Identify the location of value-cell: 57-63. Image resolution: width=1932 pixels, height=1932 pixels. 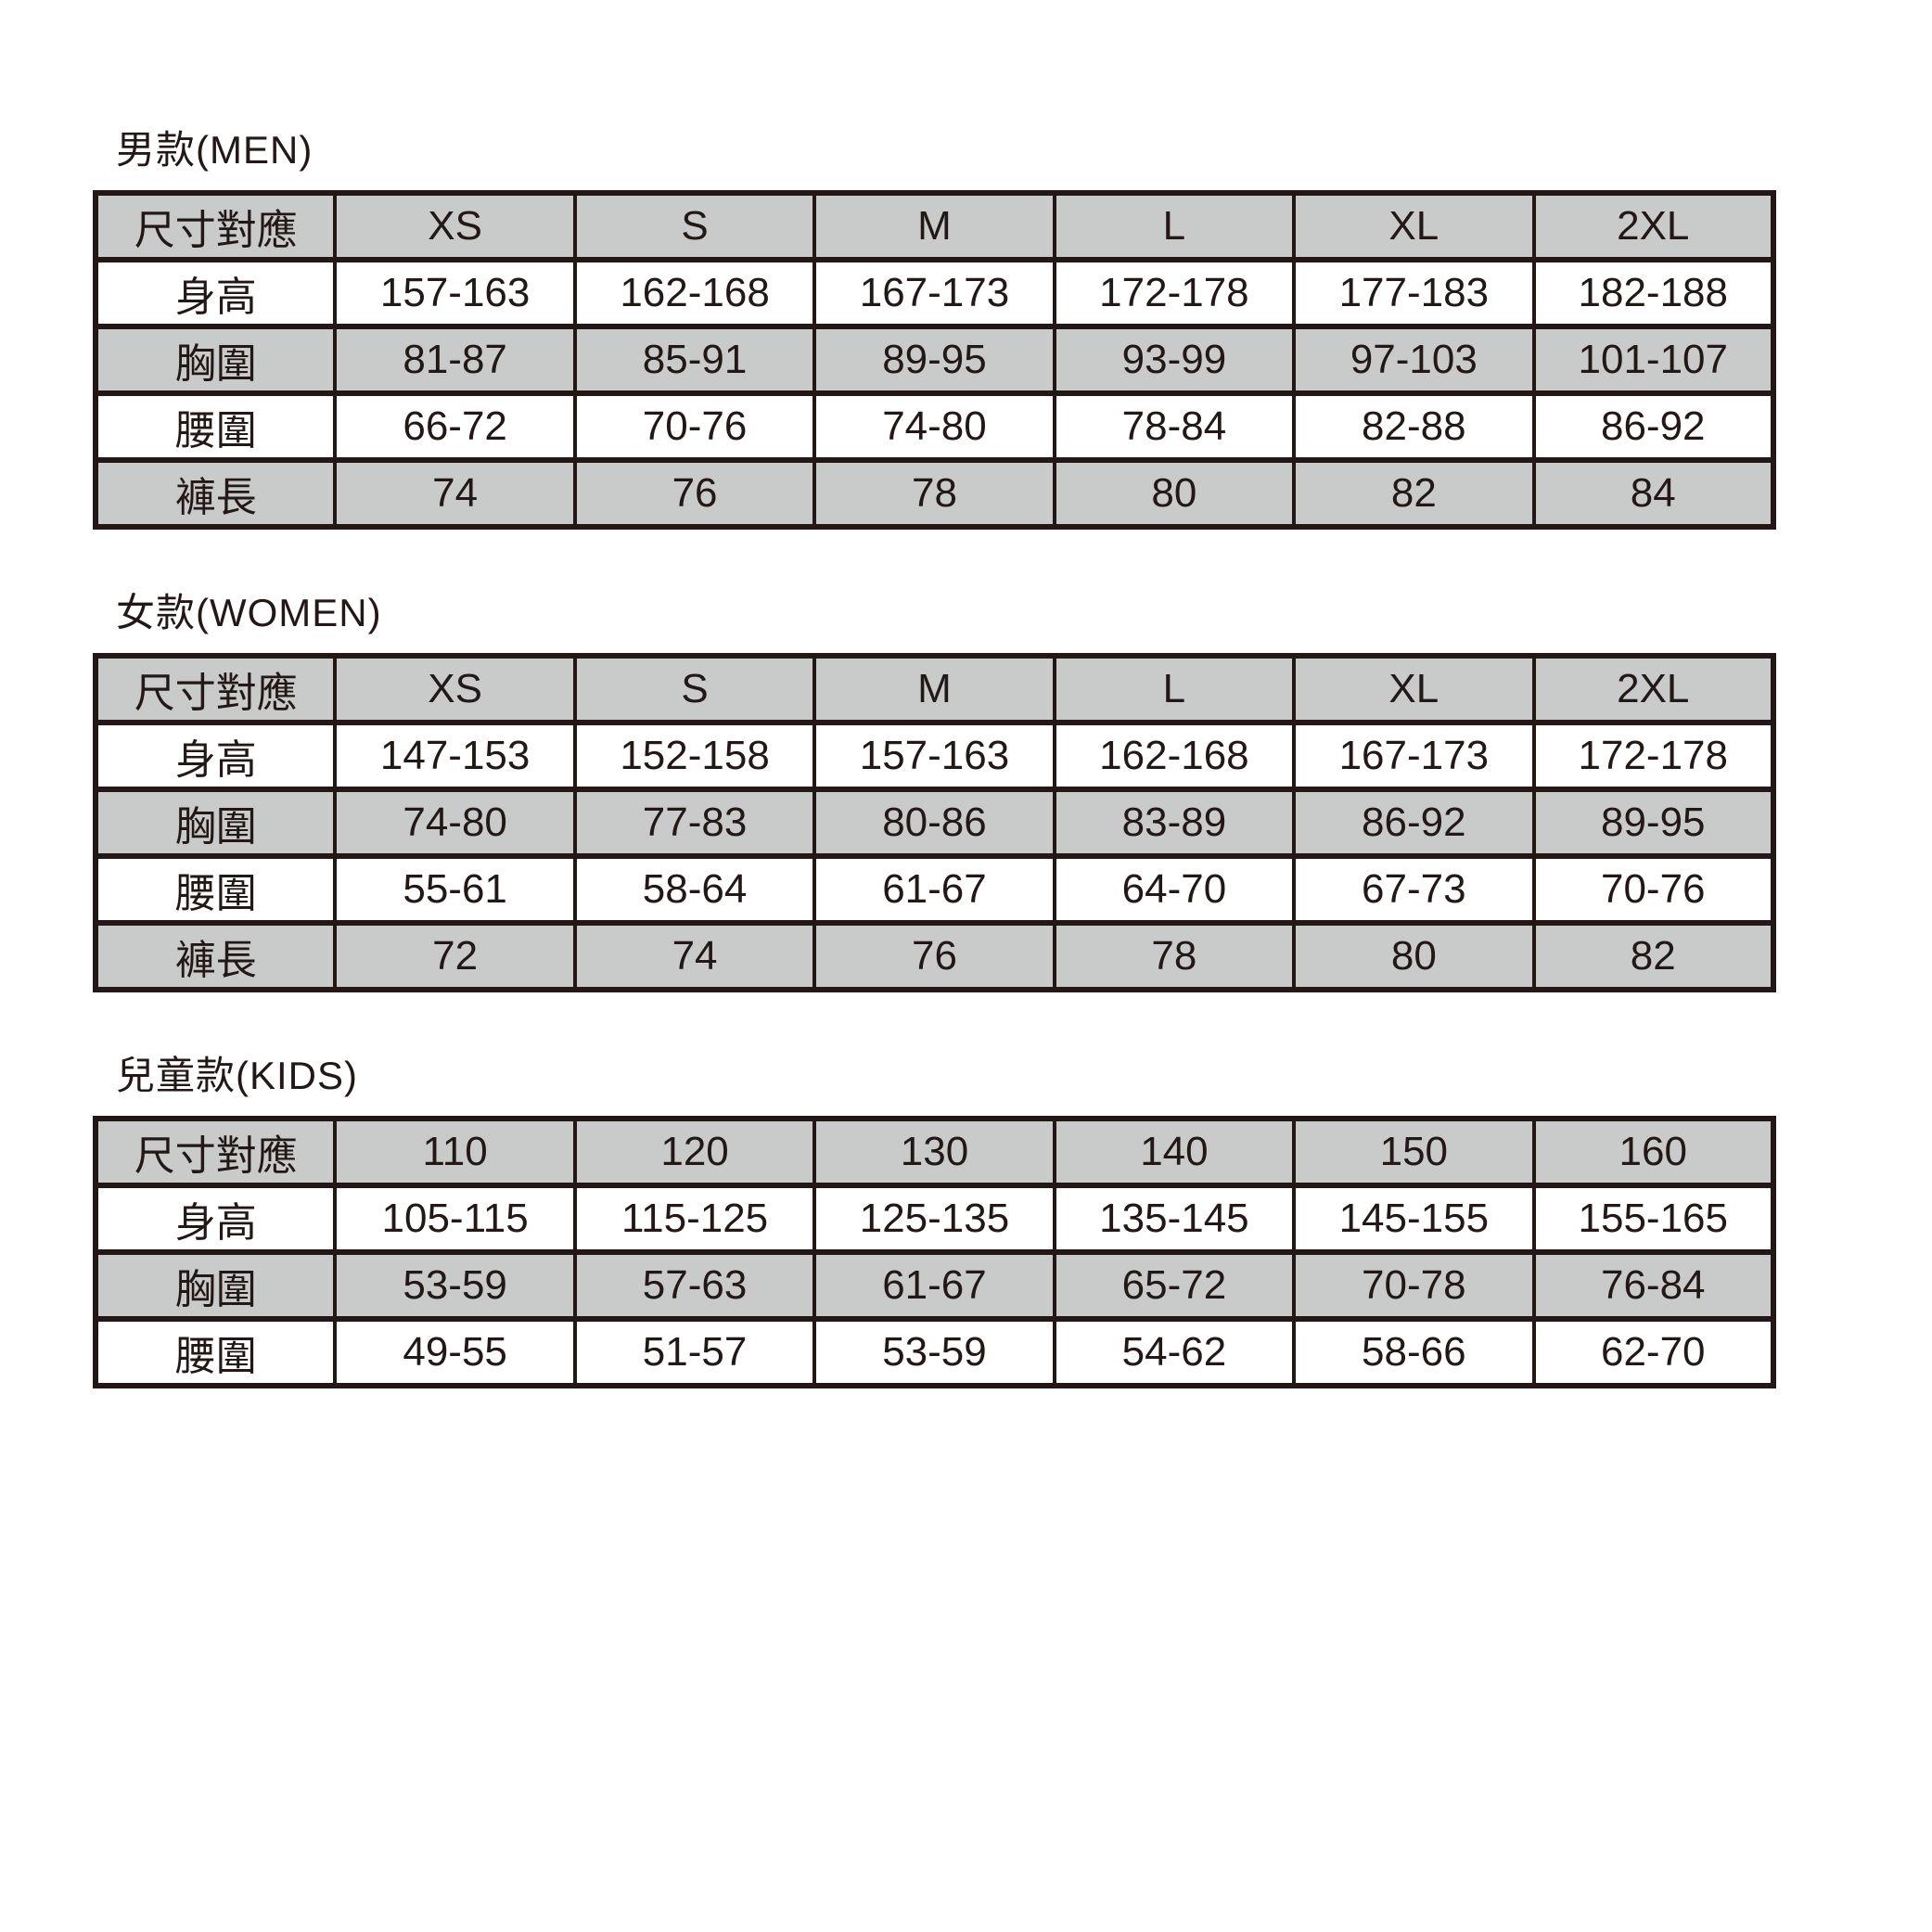
(694, 1285).